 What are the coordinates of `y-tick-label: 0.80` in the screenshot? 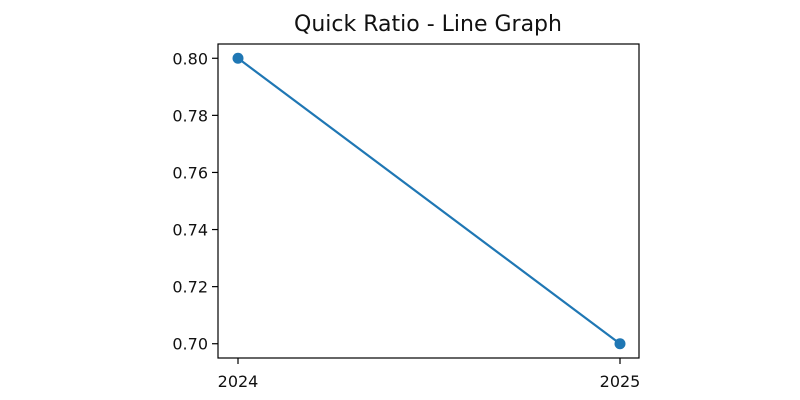 It's located at (190, 58).